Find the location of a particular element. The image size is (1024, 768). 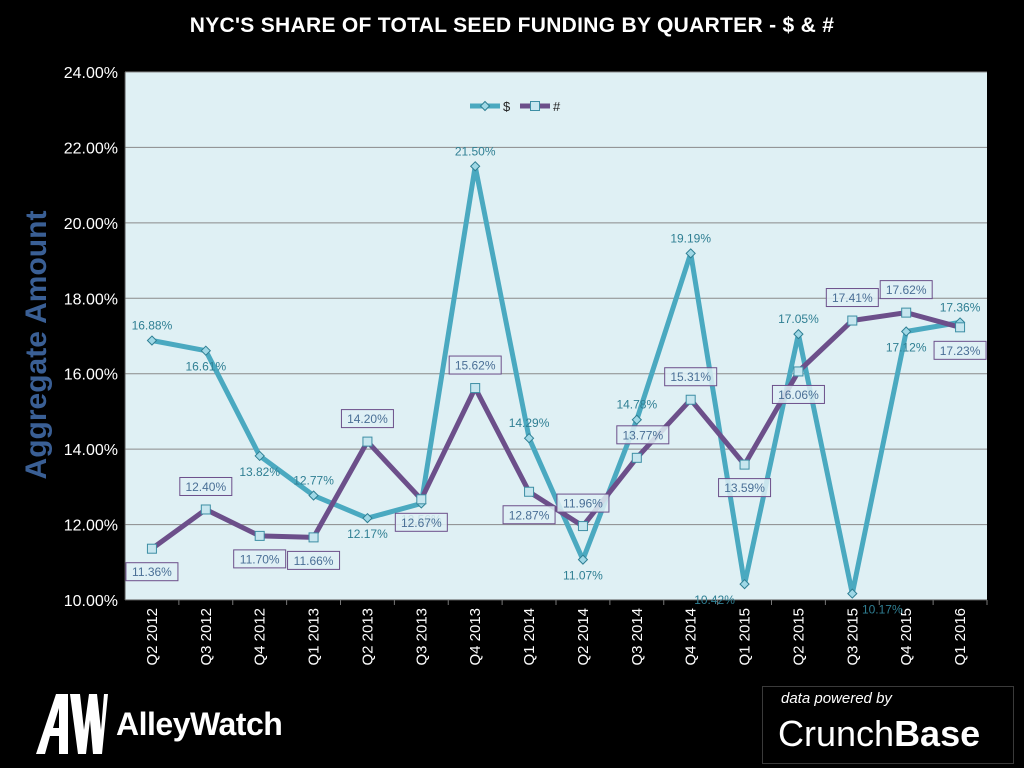

crunchbase-badge: data powered by CrunchBase is located at coordinates (888, 725).